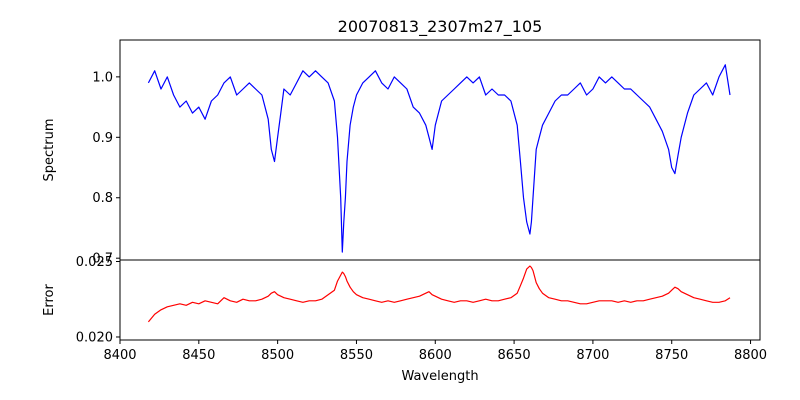 This screenshot has height=400, width=800. Describe the element at coordinates (514, 355) in the screenshot. I see `x-tick-label: 8650` at that location.